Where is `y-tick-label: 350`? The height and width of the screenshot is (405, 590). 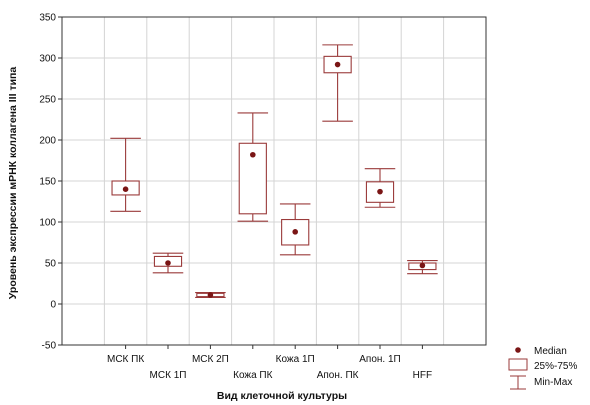
y-tick-label: 350 is located at coordinates (47, 18).